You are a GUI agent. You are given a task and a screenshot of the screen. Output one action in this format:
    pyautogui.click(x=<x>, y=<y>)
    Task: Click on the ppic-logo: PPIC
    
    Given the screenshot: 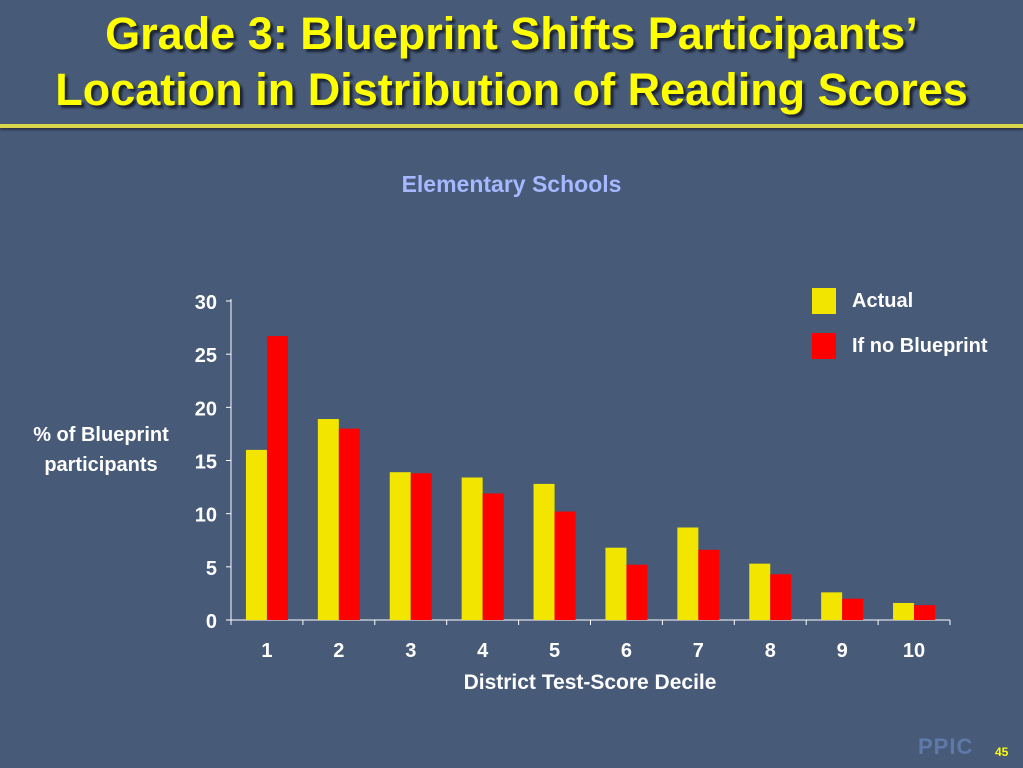 What is the action you would take?
    pyautogui.click(x=946, y=746)
    